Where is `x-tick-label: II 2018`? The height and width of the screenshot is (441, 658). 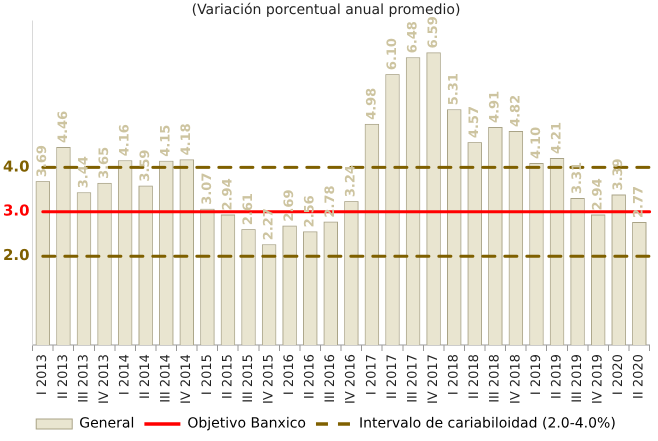 x-tick-label: II 2018 is located at coordinates (474, 376).